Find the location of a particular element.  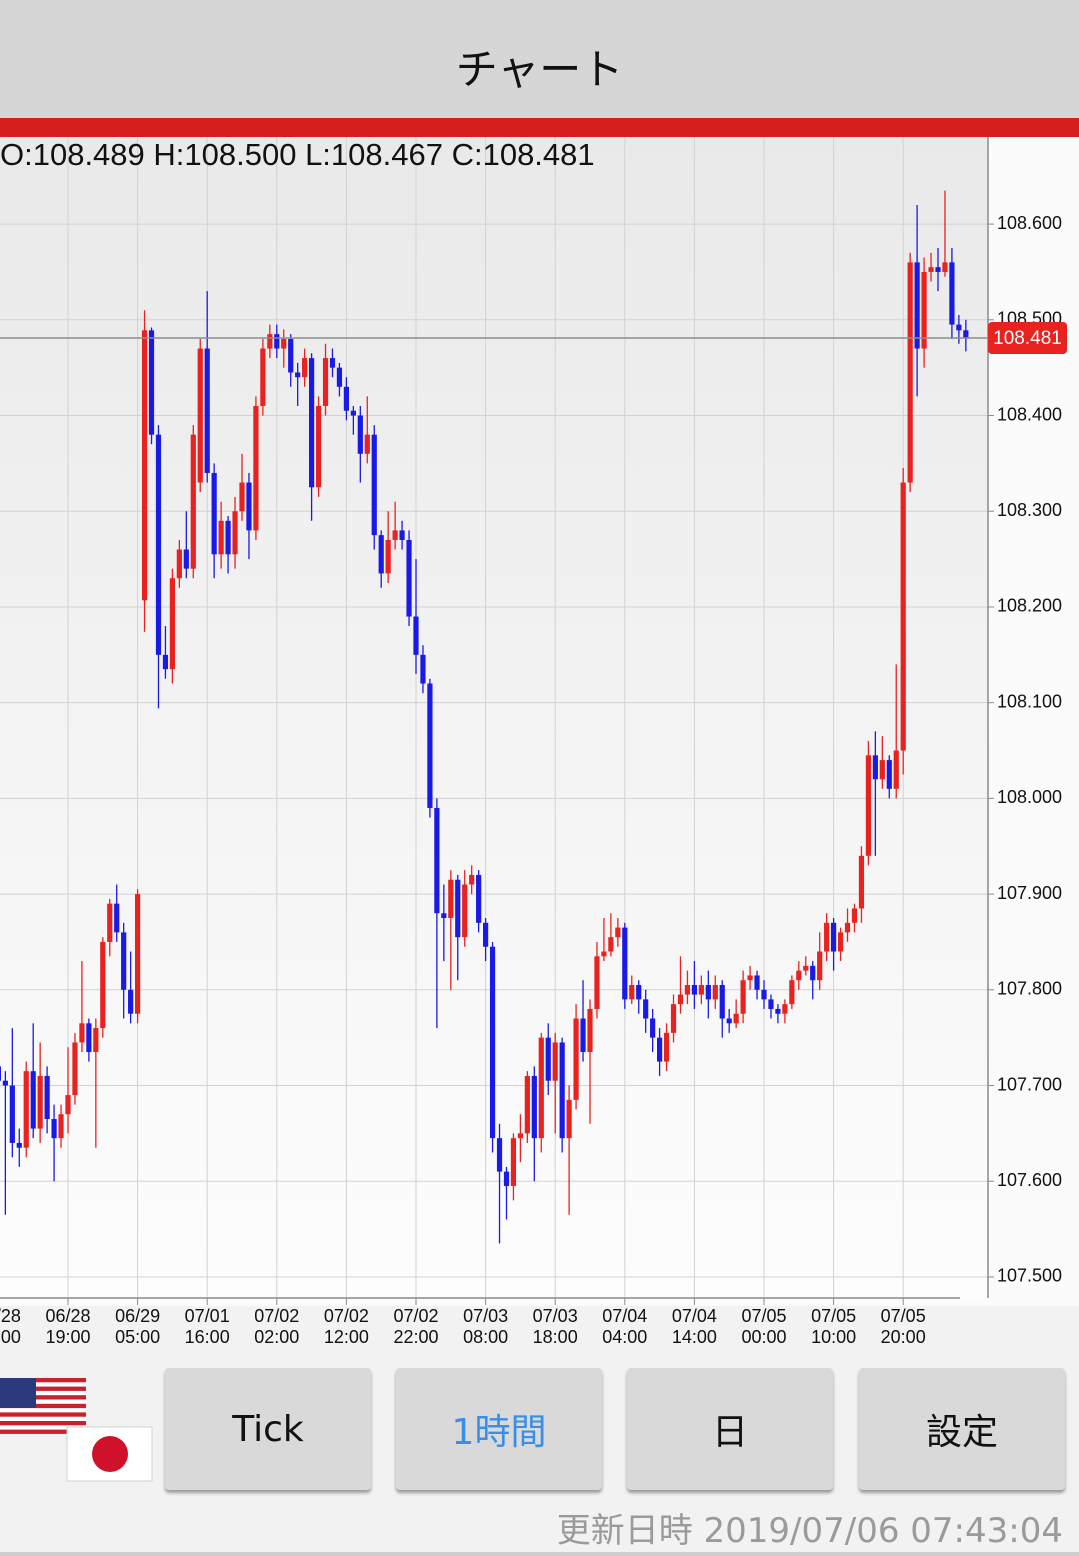

day-button: 日 is located at coordinates (730, 1429).